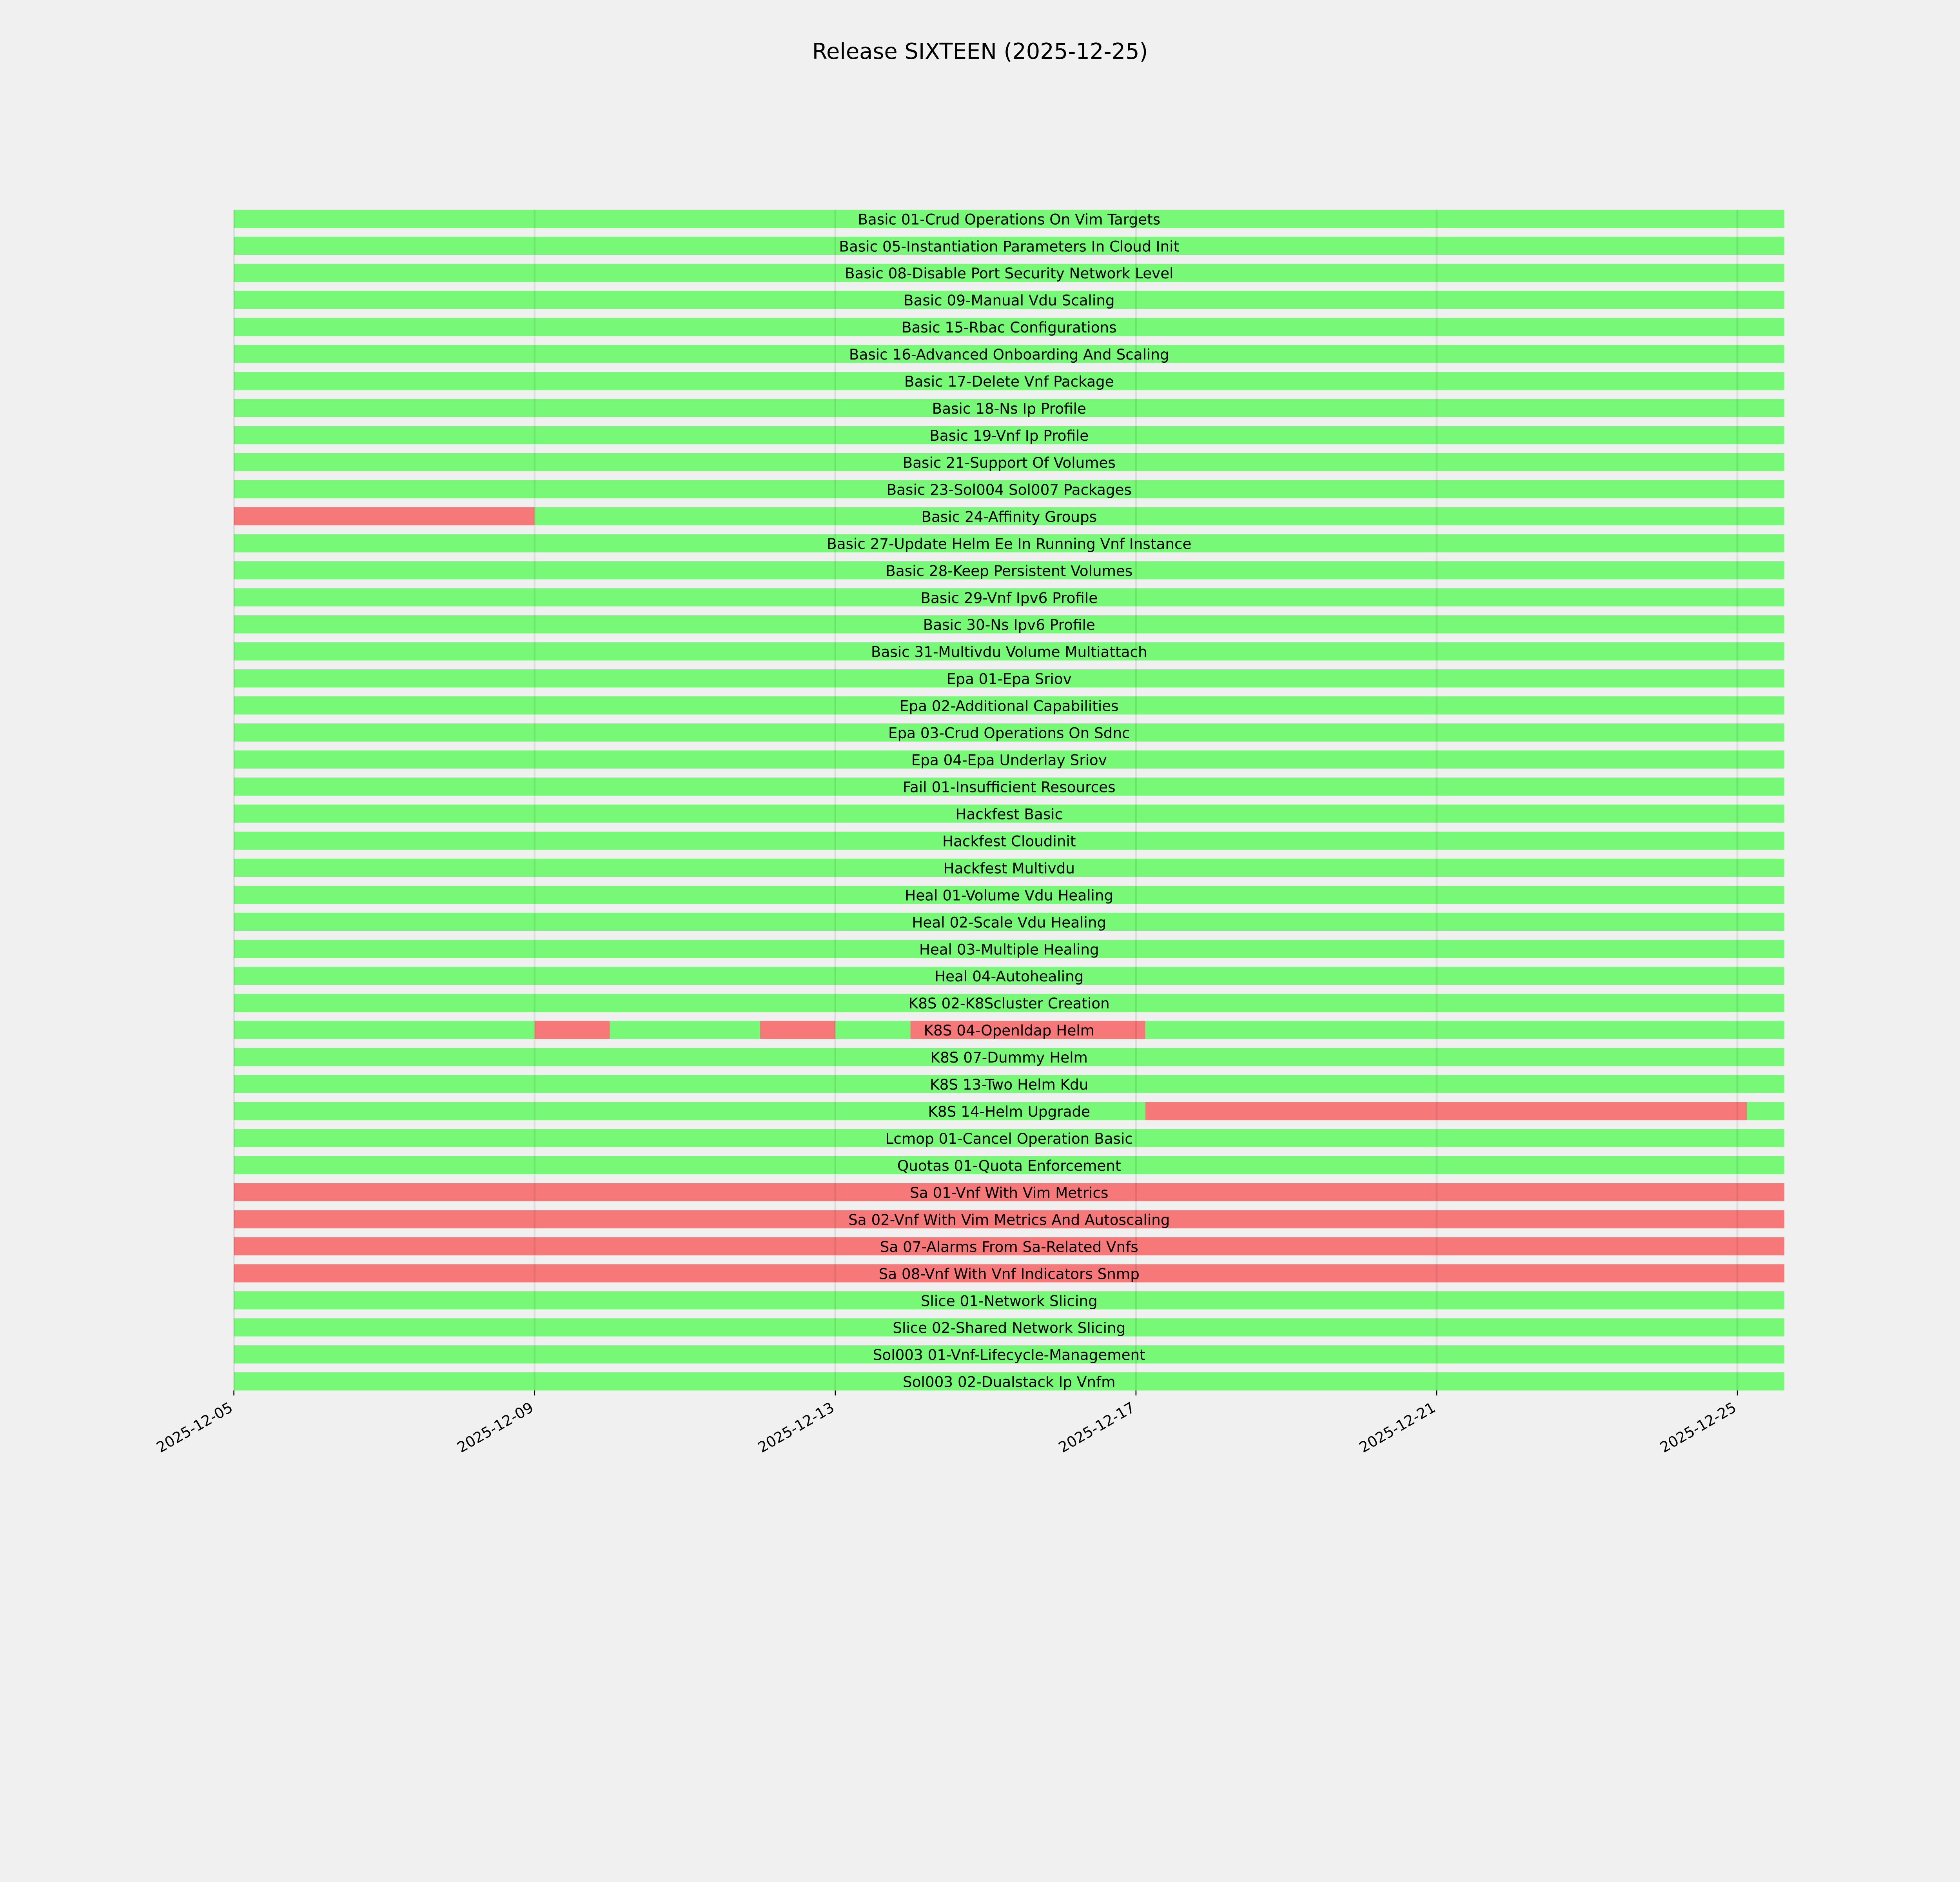 Image resolution: width=1960 pixels, height=1882 pixels. I want to click on task-label: Sa 01-Vnf With Vim Metrics, so click(1009, 1192).